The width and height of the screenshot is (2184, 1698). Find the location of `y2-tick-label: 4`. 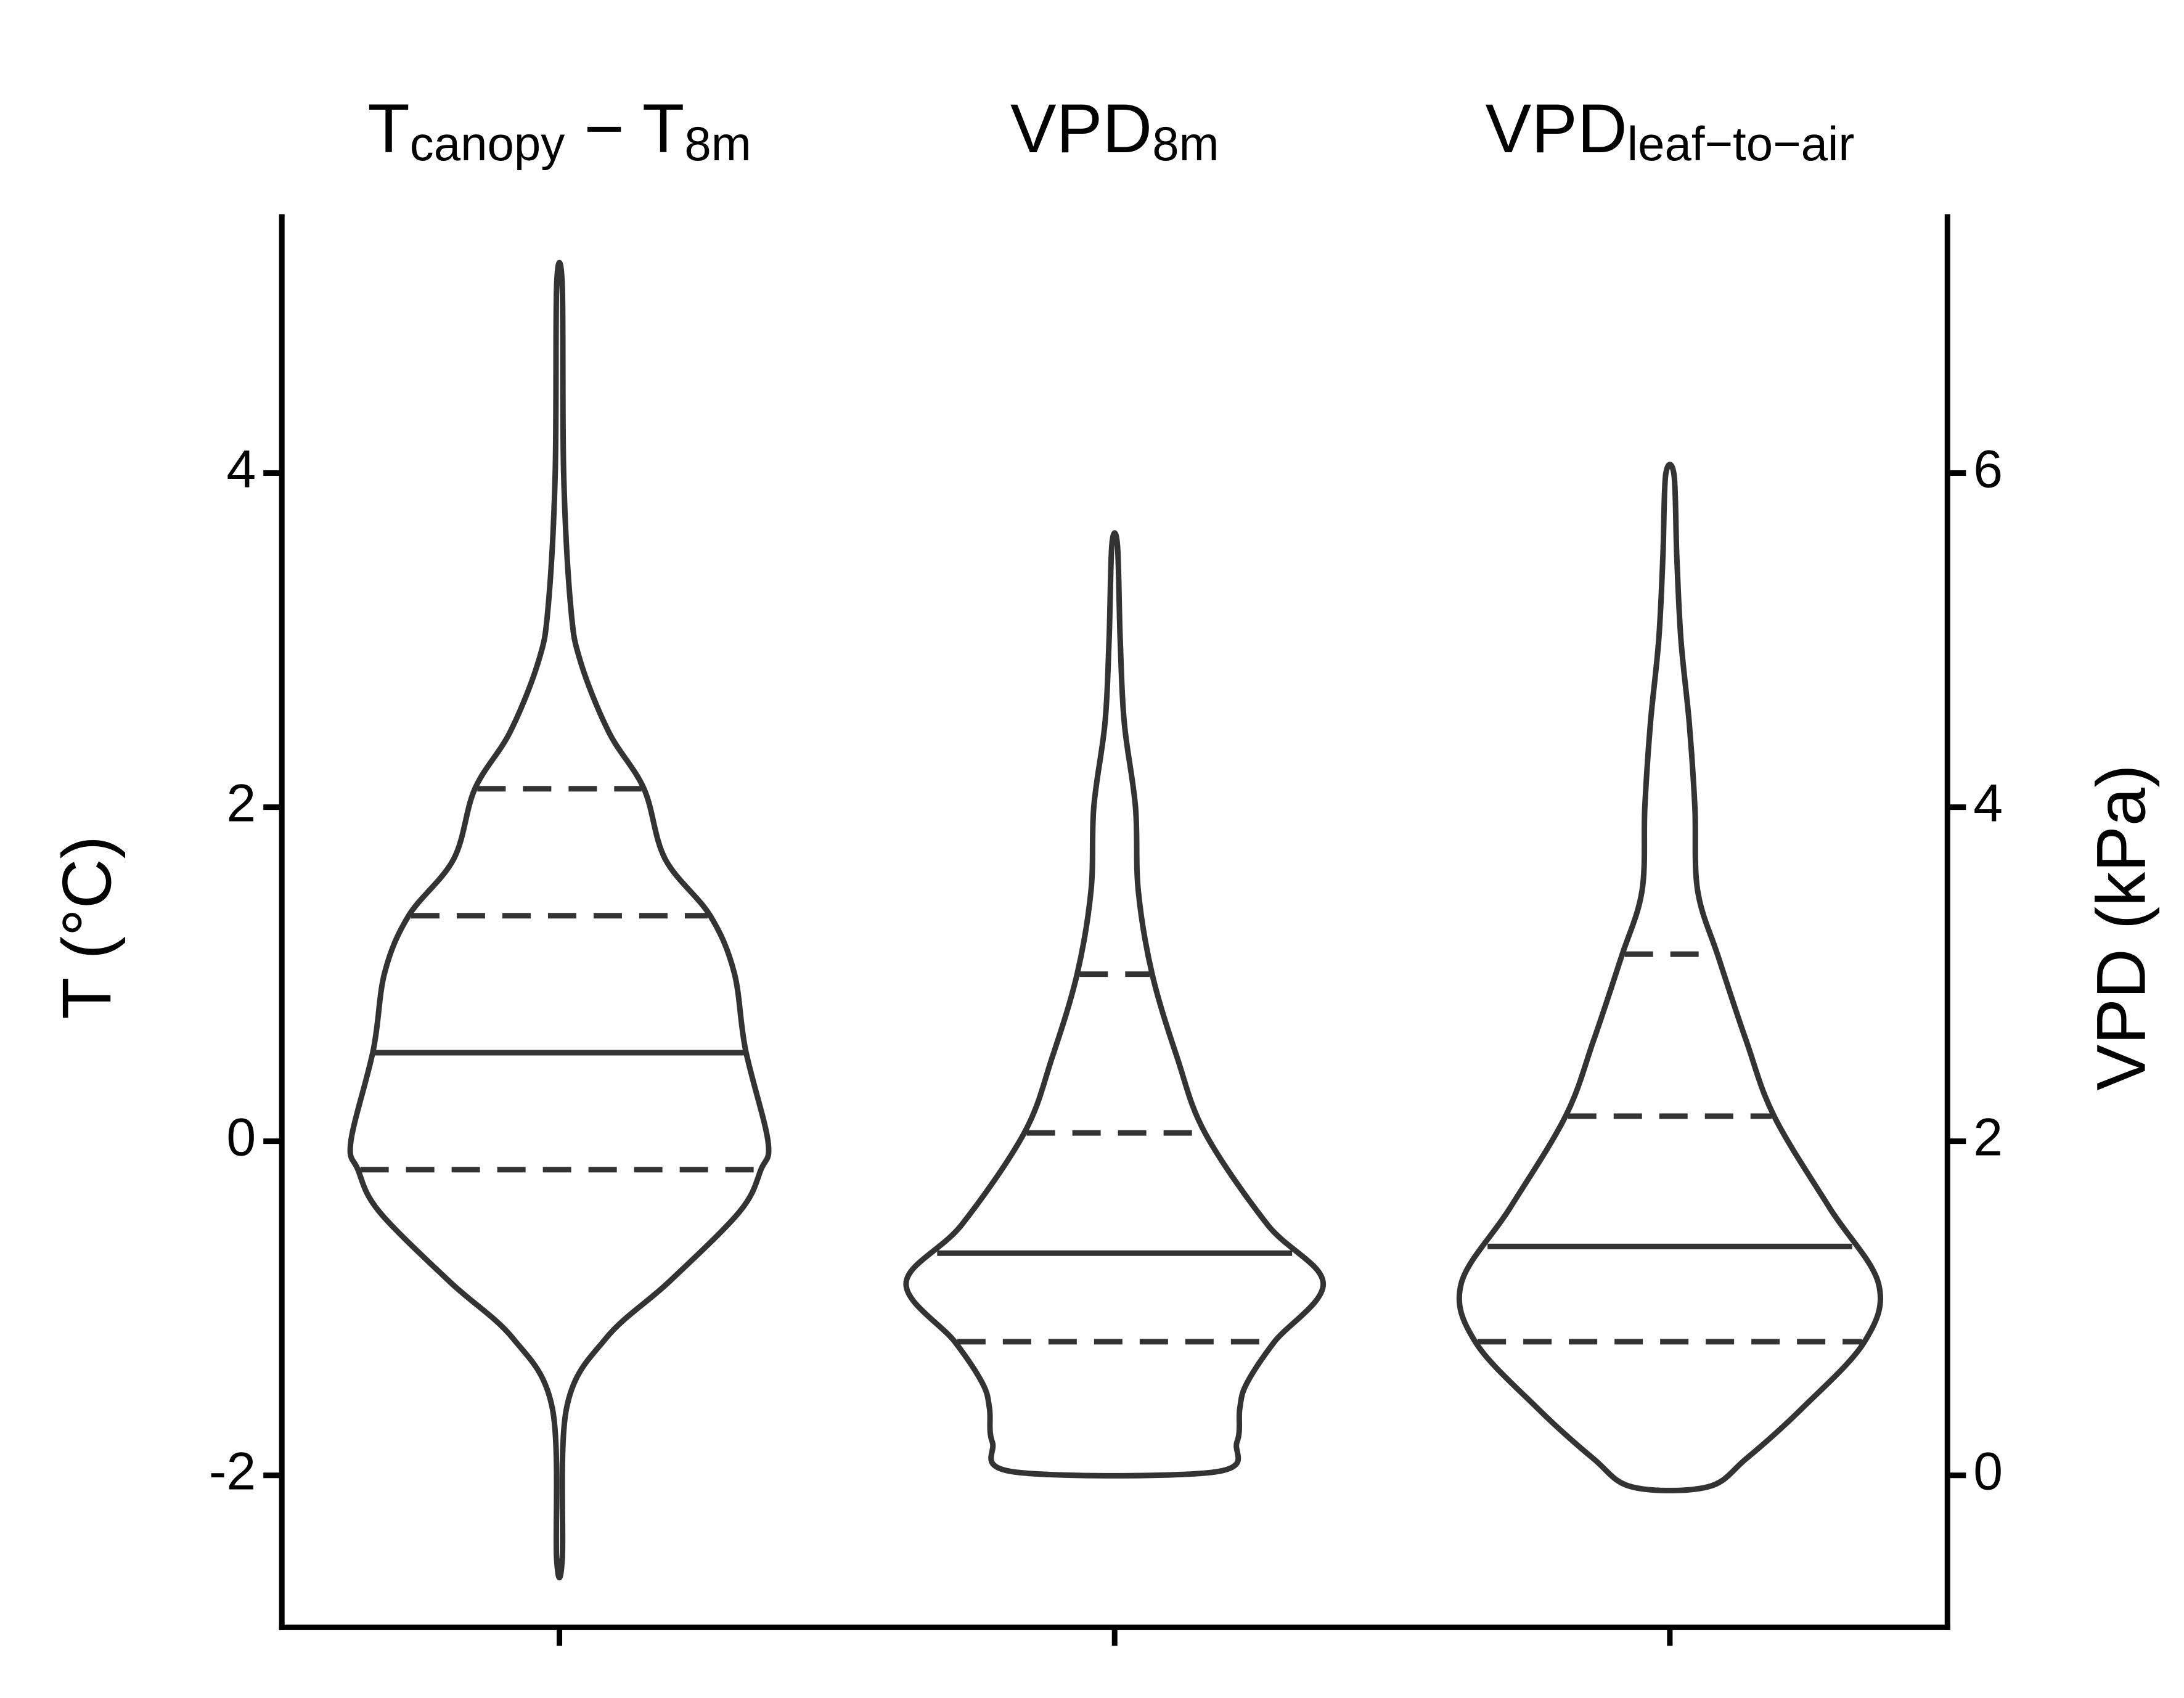

y2-tick-label: 4 is located at coordinates (1988, 803).